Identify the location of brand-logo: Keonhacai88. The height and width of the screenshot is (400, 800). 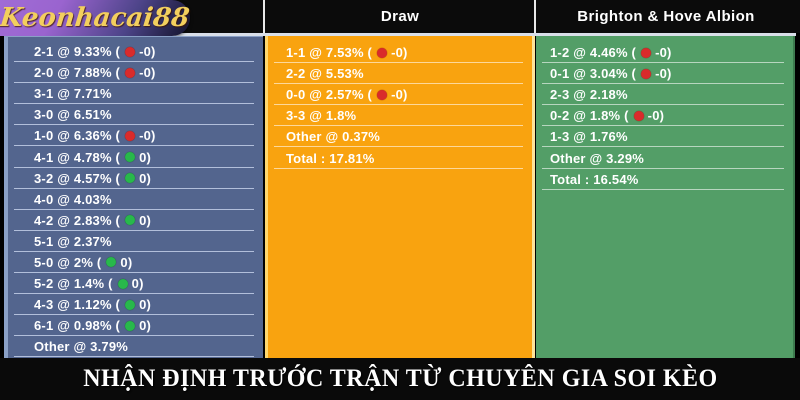
(96, 18).